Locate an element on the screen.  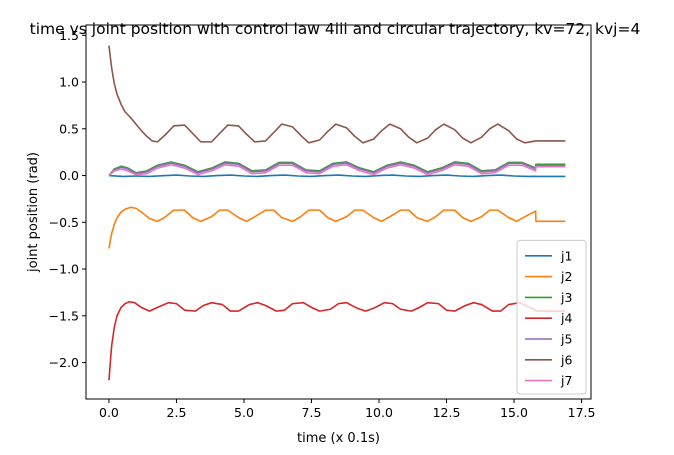
y-axis-label: joint position (rad) is located at coordinates (33, 212).